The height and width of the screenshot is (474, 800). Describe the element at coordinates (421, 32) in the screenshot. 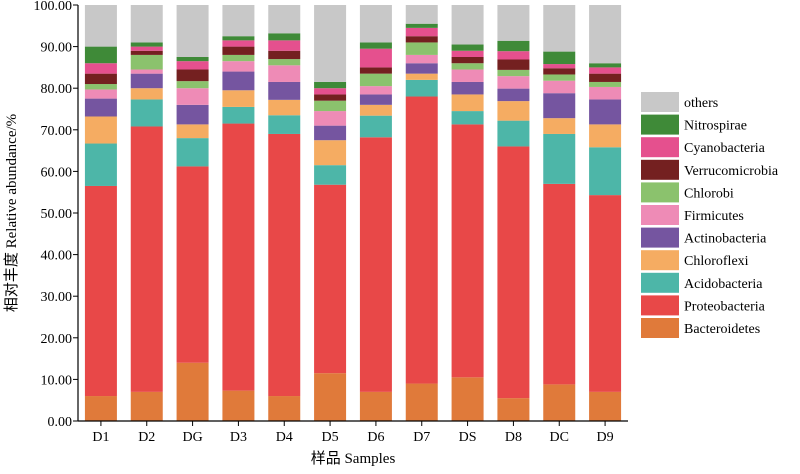

I see `bar-segment-cyanobacteria-d7` at that location.